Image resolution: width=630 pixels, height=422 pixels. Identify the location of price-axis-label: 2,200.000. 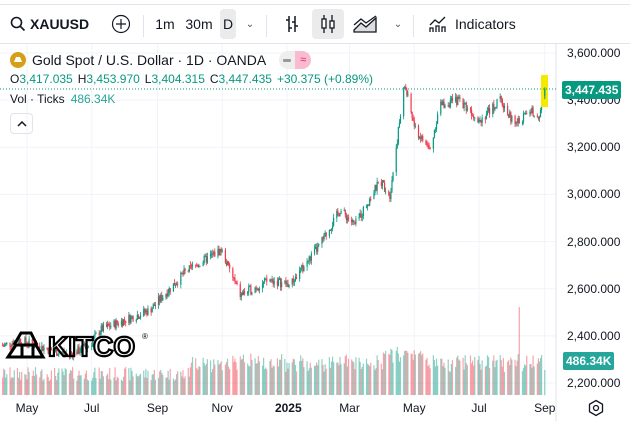
(594, 383).